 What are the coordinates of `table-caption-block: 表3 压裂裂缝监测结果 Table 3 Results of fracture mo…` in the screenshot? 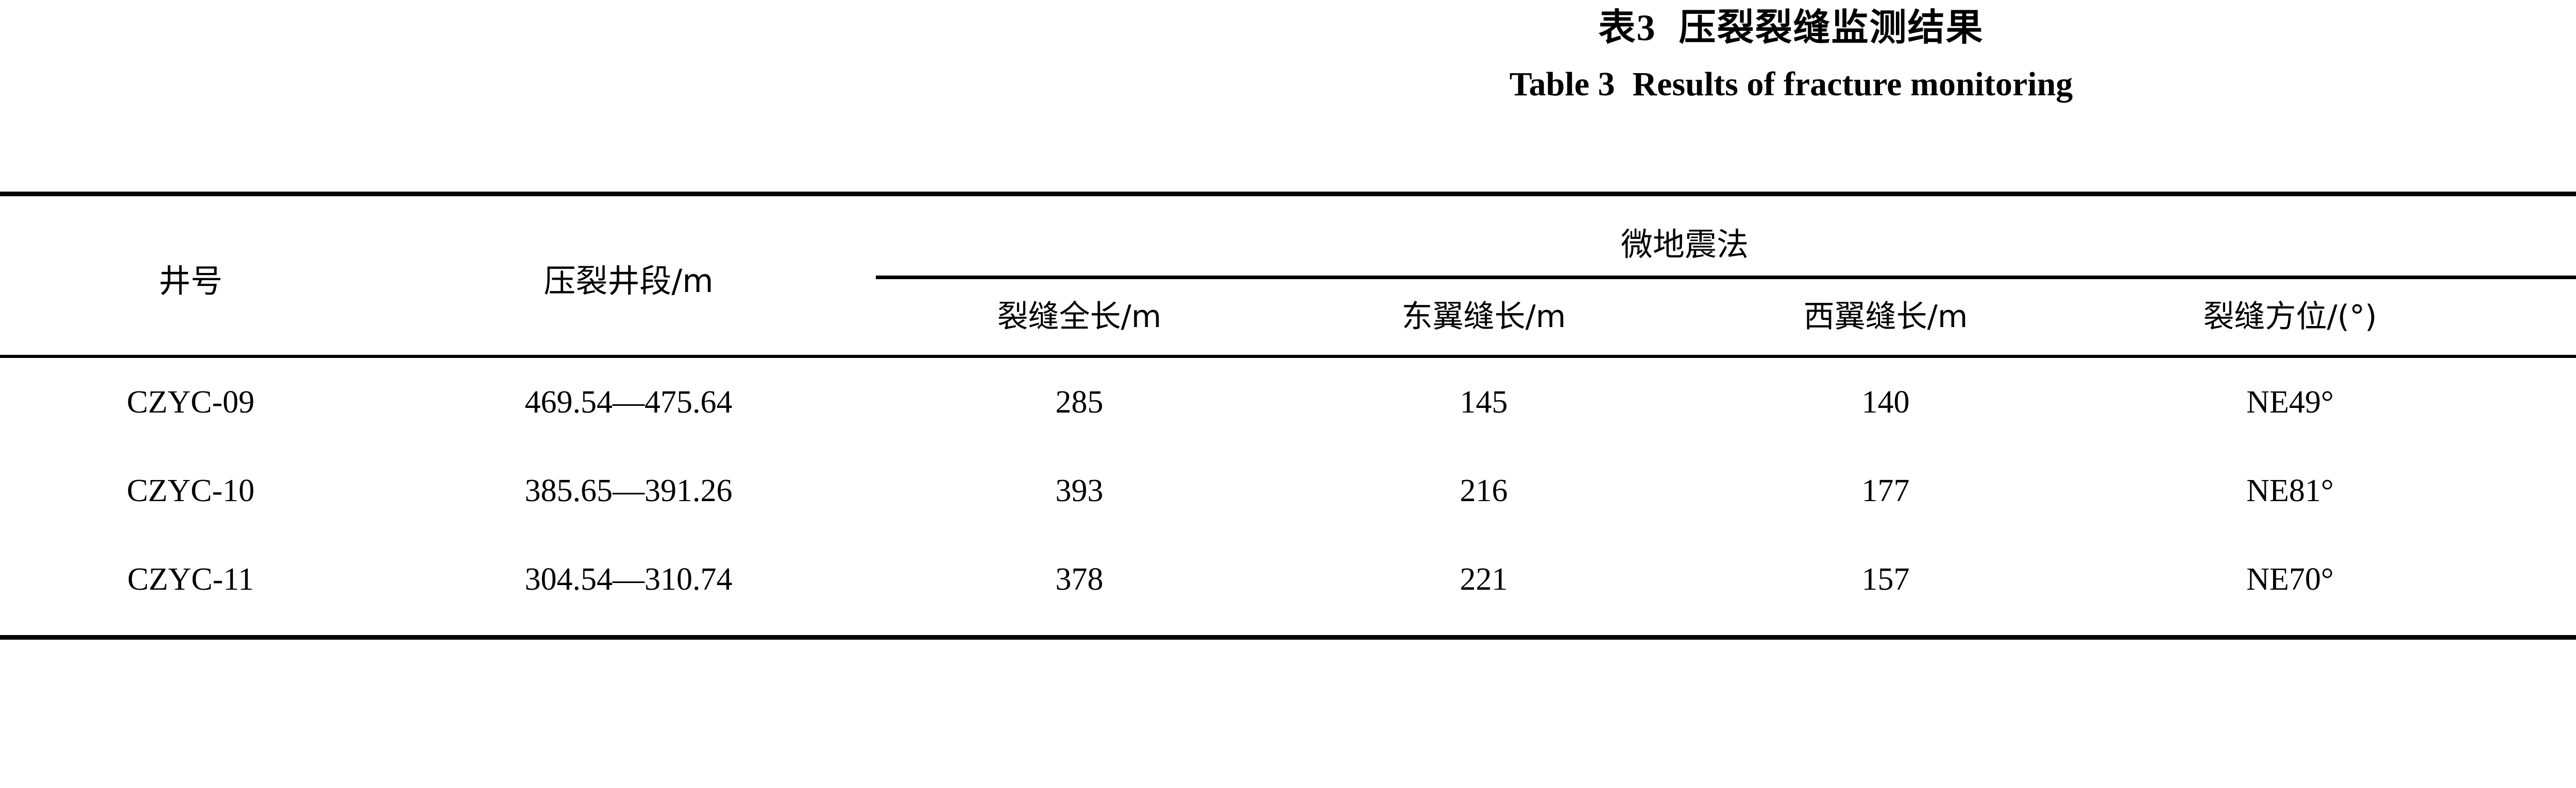 It's located at (1288, 53).